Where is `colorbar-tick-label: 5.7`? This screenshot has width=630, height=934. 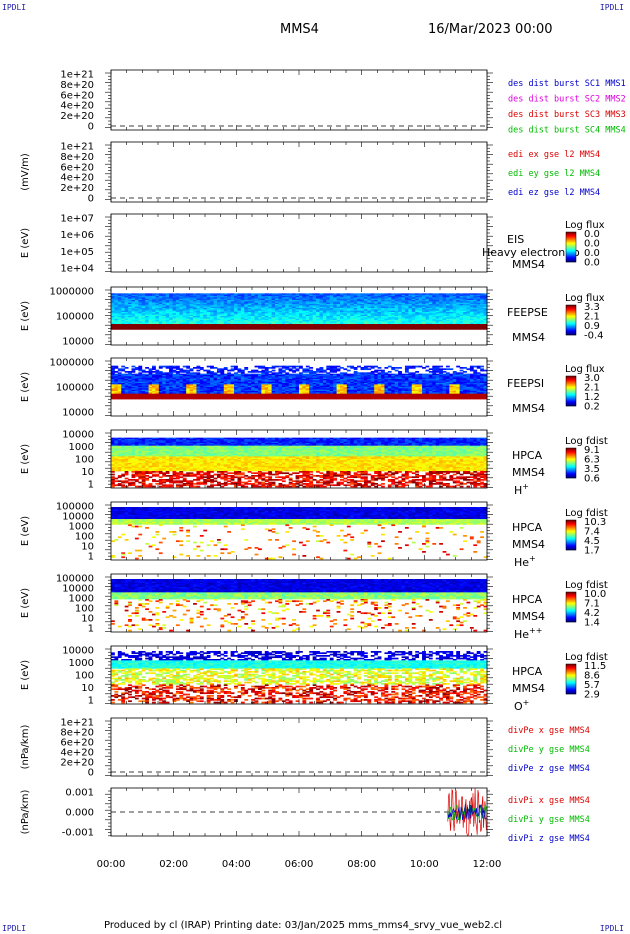 colorbar-tick-label: 5.7 is located at coordinates (592, 685).